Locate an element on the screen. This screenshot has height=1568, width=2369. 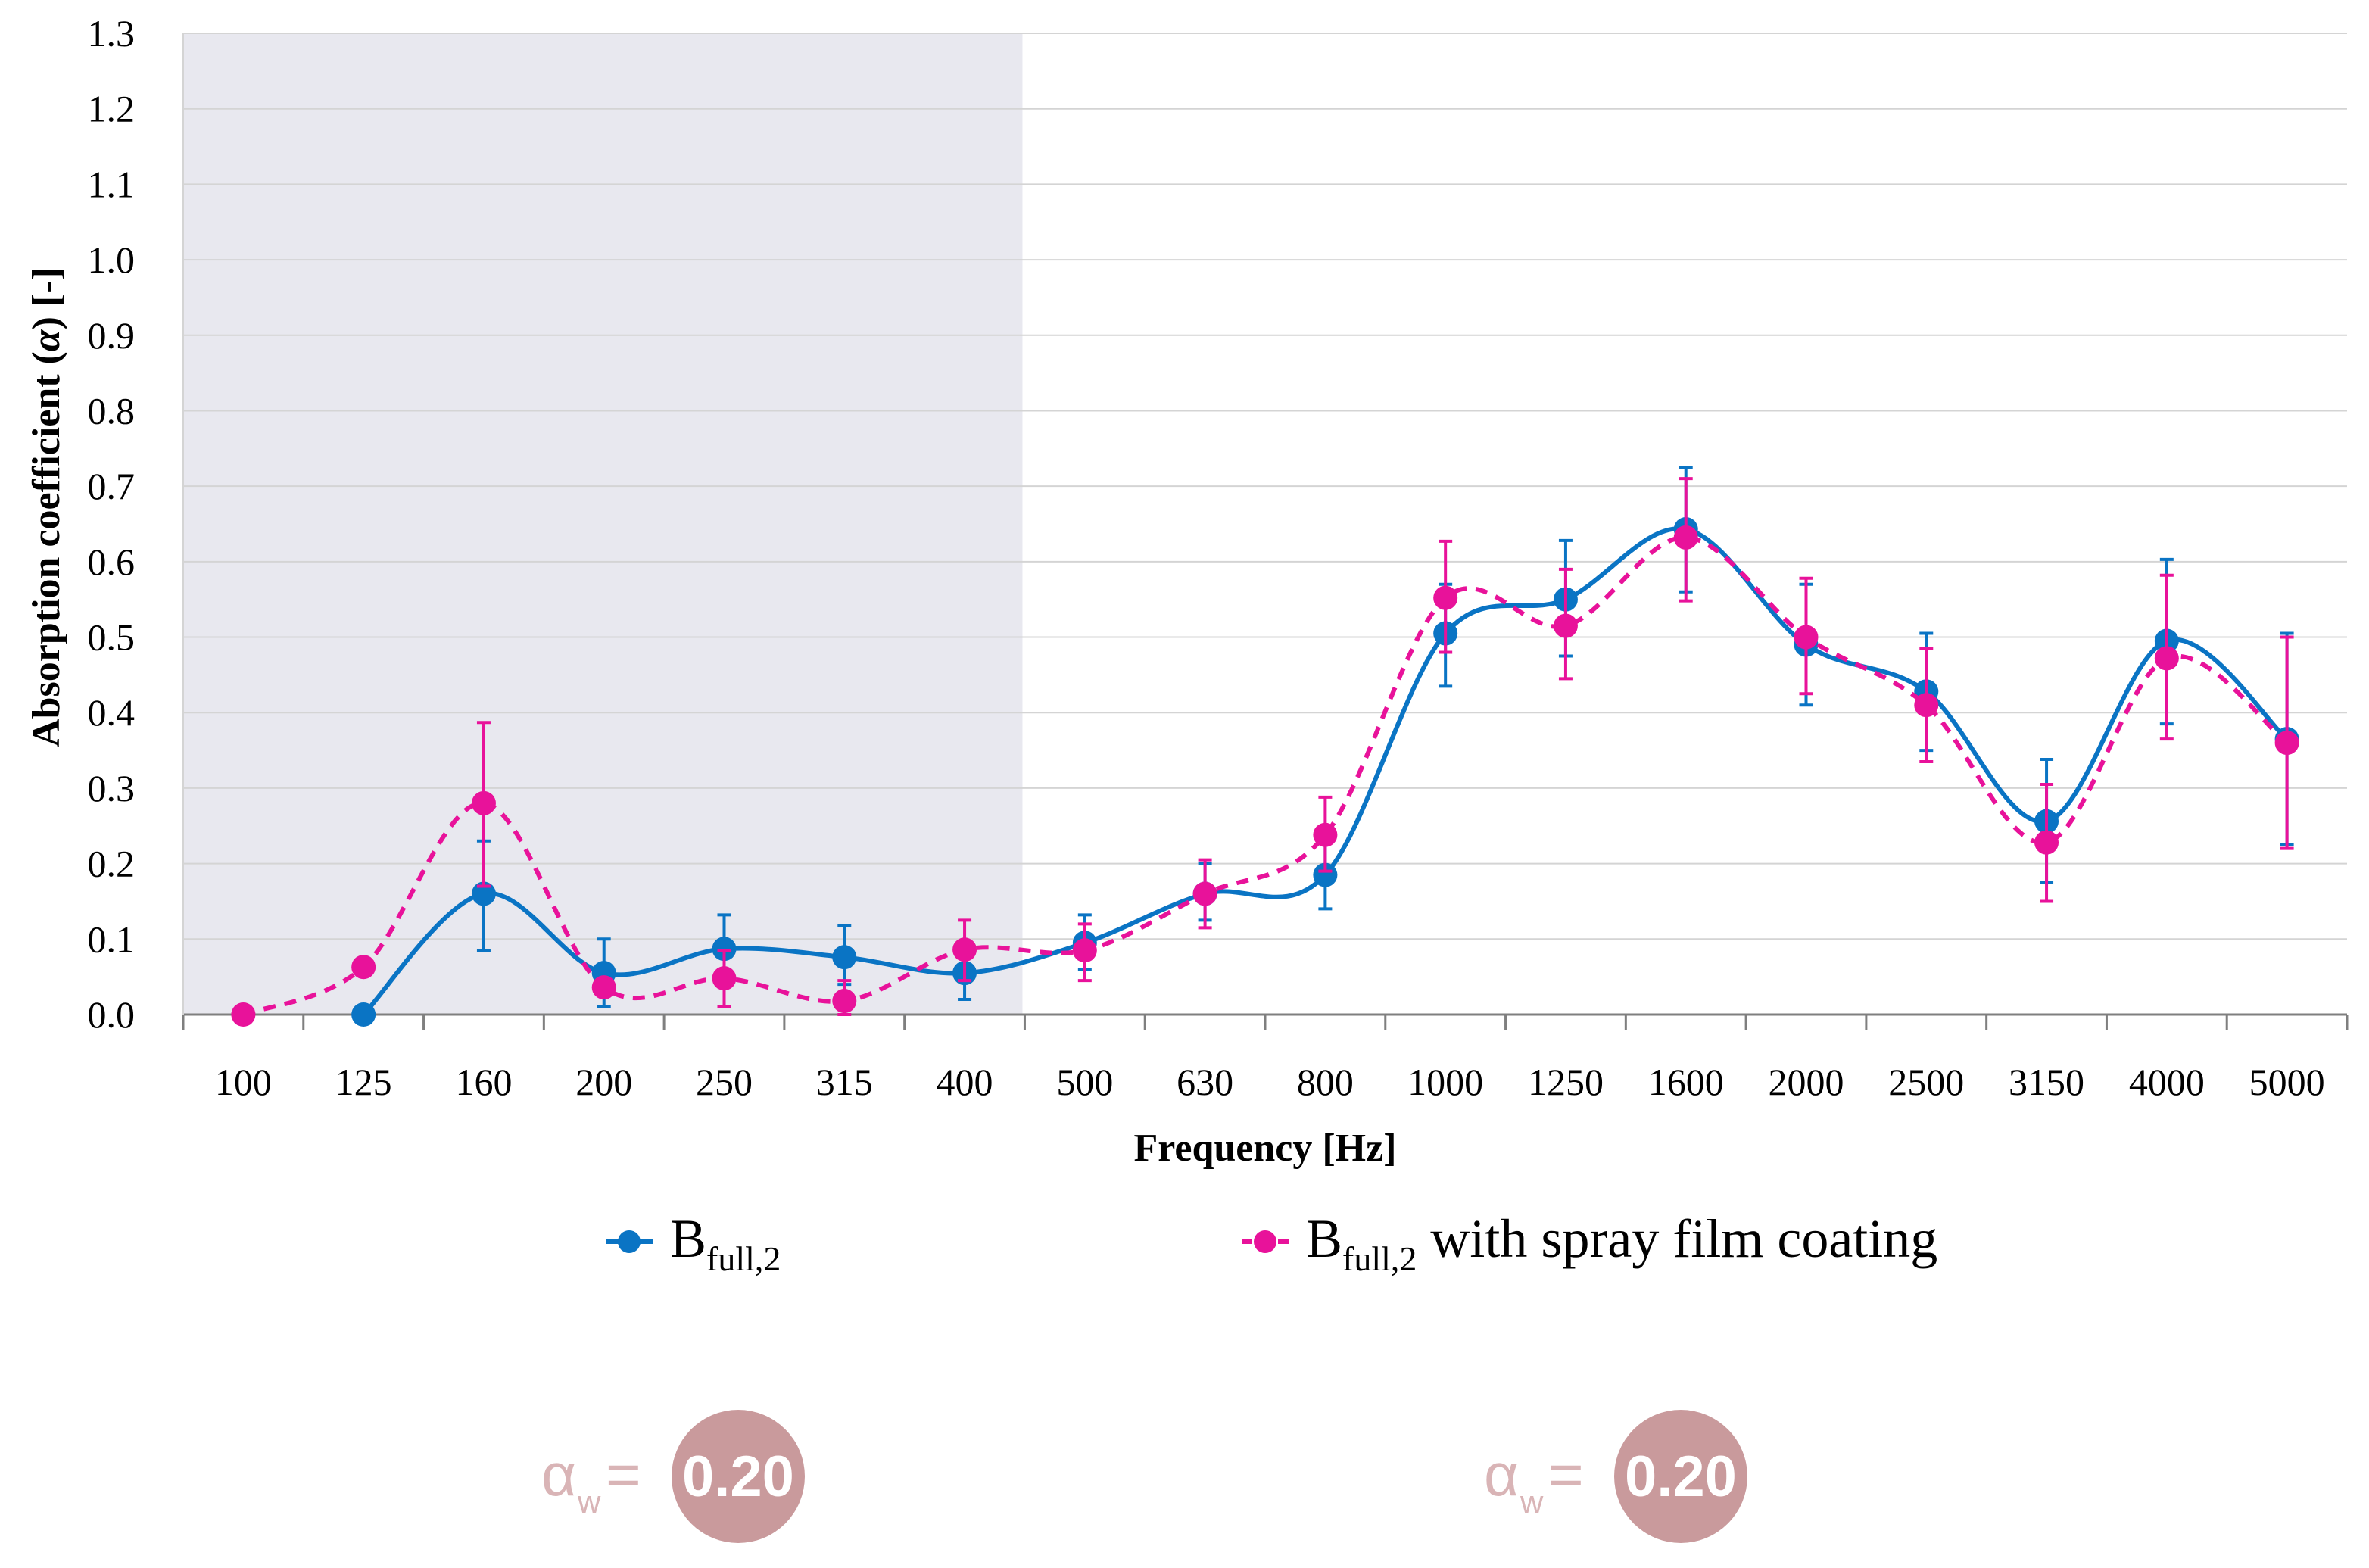
y-axis-title-main: Absorption coefficient ( is located at coordinates (46, 549).